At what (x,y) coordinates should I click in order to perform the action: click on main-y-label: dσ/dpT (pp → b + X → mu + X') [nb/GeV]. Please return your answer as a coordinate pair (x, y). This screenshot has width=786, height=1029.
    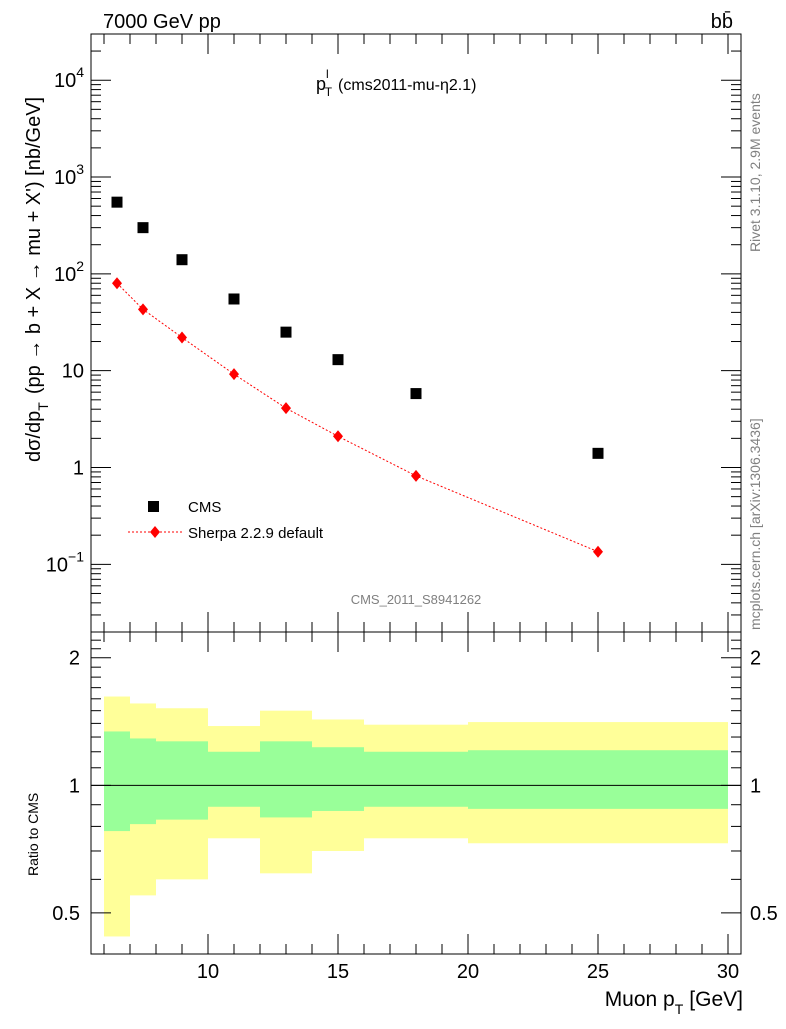
    Looking at the image, I should click on (37, 279).